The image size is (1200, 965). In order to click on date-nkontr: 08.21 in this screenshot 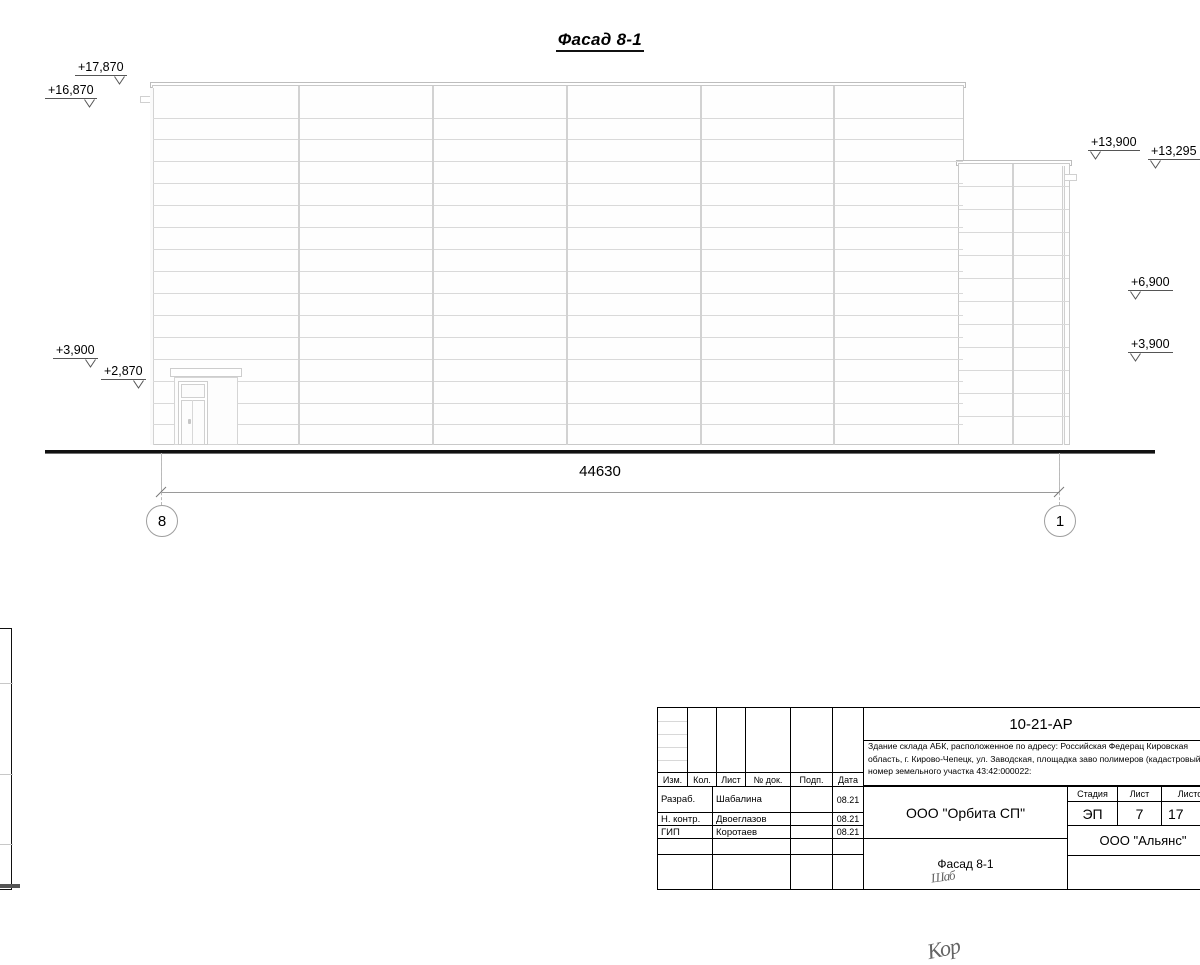, I will do `click(848, 818)`.